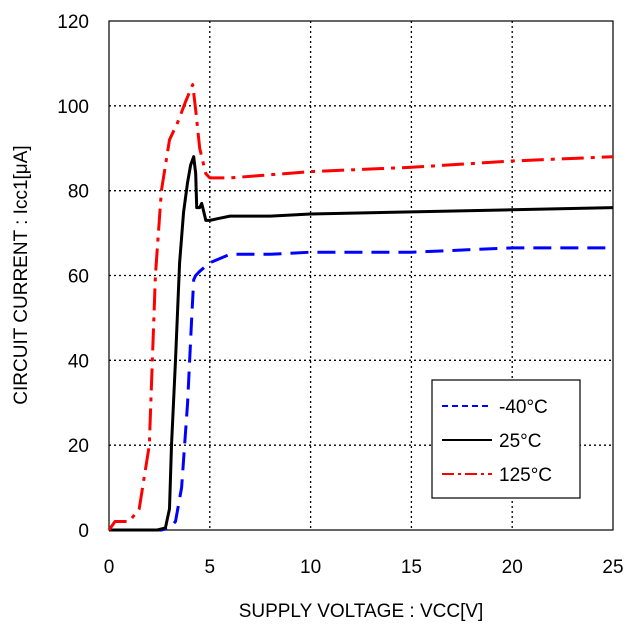  What do you see at coordinates (78, 192) in the screenshot?
I see `y-tick-label: 80` at bounding box center [78, 192].